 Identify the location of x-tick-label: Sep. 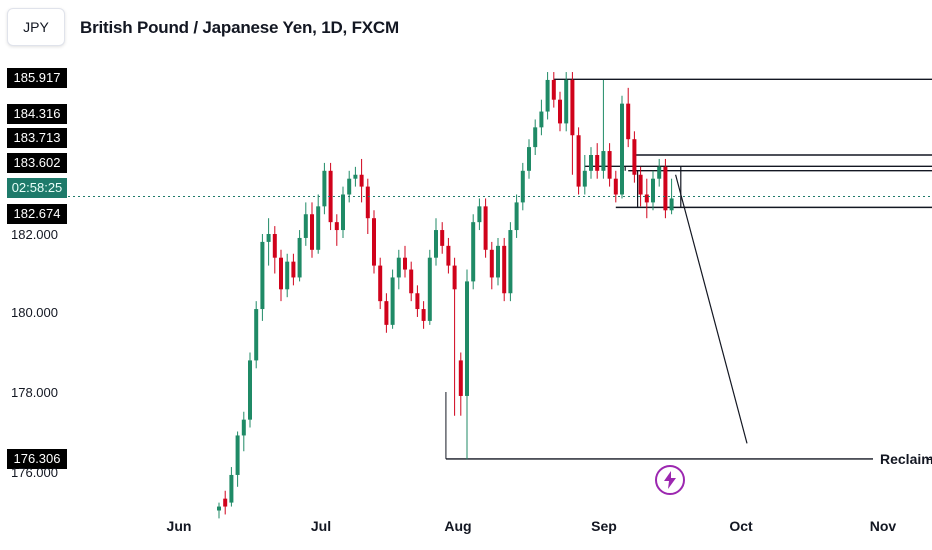
(604, 526).